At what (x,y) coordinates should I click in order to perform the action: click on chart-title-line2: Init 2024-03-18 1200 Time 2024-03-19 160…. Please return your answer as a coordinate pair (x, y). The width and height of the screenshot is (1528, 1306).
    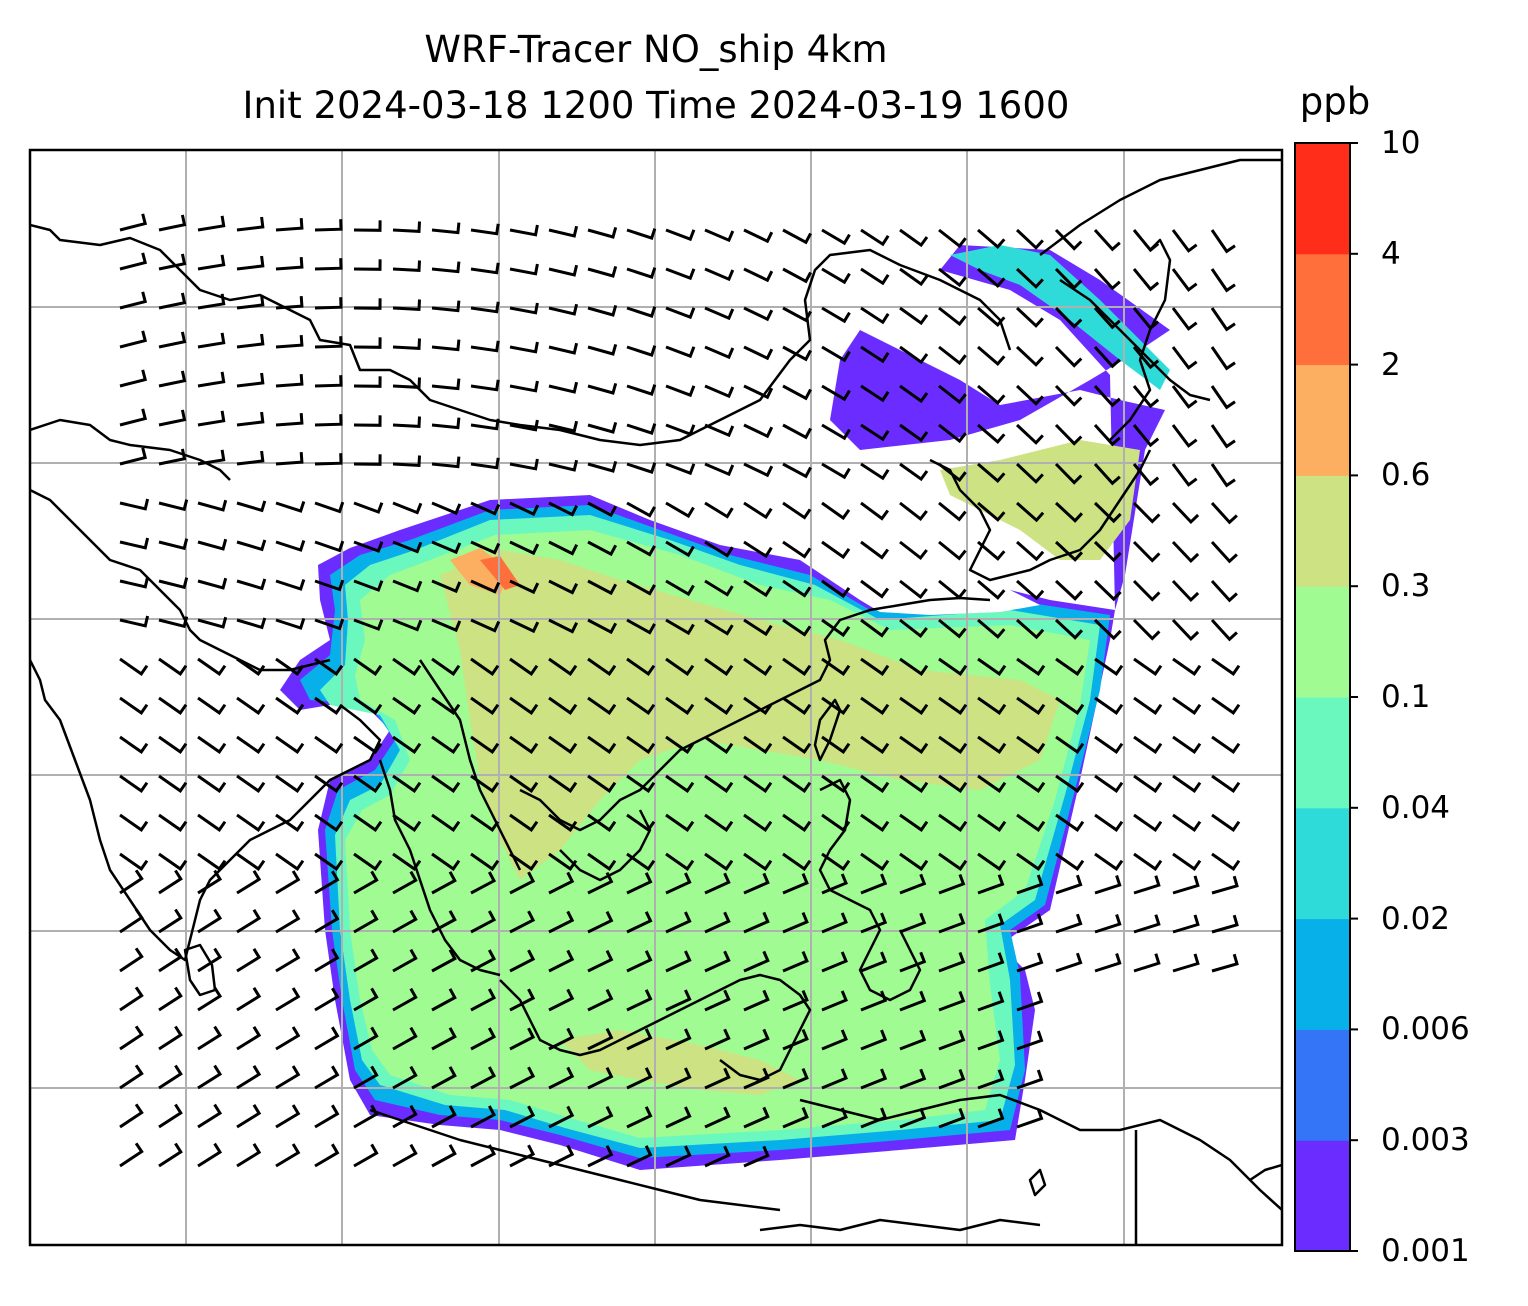
    Looking at the image, I should click on (656, 105).